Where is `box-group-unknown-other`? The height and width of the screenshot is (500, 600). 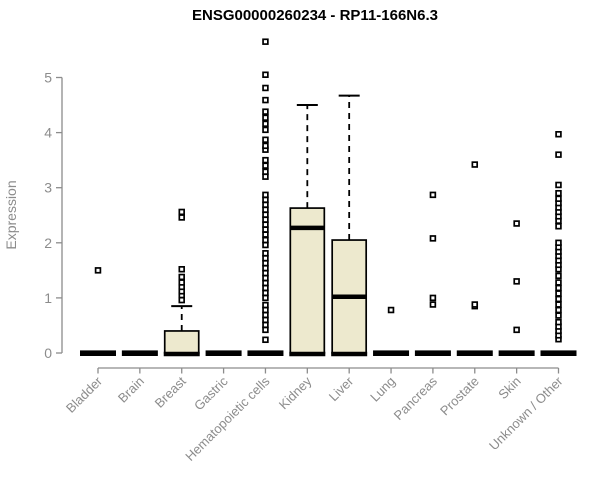
box-group-unknown-other is located at coordinates (558, 243).